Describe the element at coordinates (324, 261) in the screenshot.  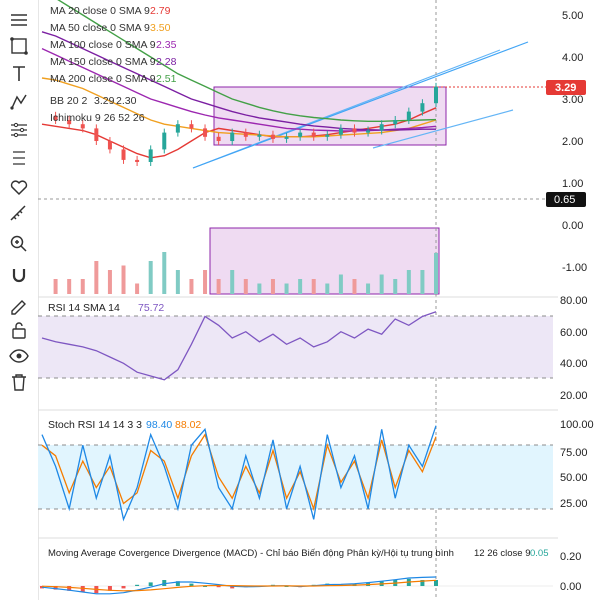
I see `volume-range-box` at that location.